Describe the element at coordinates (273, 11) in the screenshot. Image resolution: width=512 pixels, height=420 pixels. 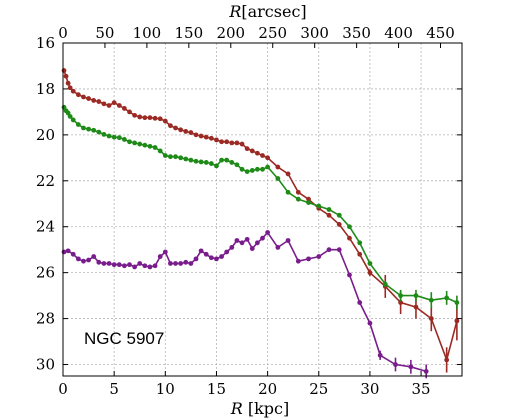
I see `axis-title-unit: [arcsec]` at that location.